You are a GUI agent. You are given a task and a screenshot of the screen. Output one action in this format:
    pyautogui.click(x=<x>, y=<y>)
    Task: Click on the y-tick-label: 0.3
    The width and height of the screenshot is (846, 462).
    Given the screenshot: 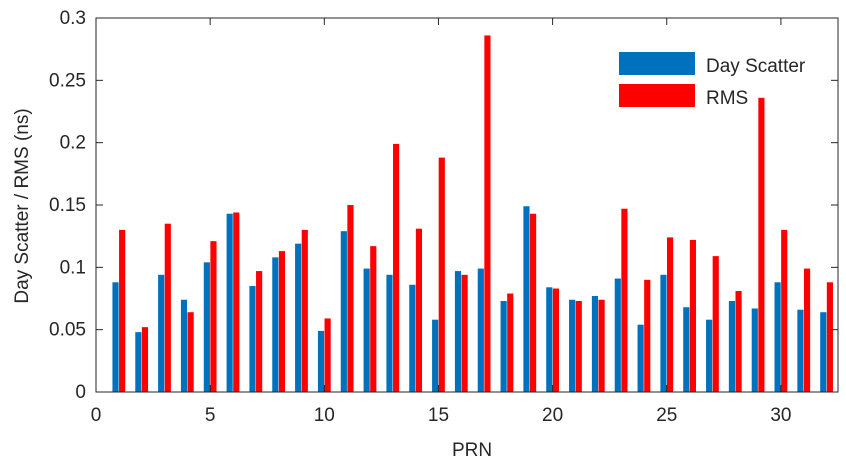 What is the action you would take?
    pyautogui.click(x=73, y=18)
    